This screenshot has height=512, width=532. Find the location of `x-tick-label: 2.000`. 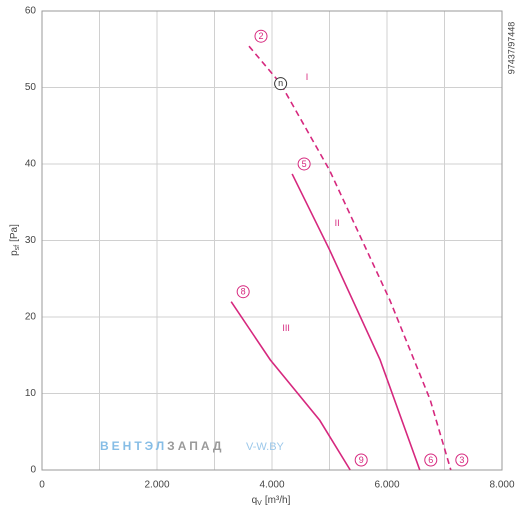

x-tick-label: 2.000 is located at coordinates (156, 485).